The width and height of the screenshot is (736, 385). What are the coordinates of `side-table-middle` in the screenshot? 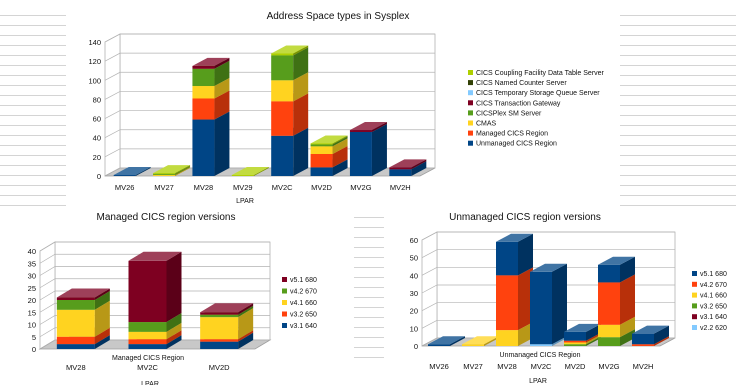 It's located at (369, 283).